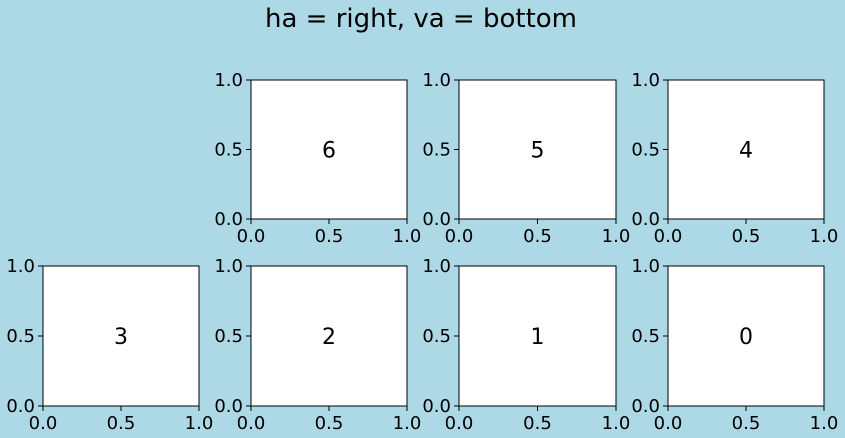 The height and width of the screenshot is (438, 845). I want to click on subplot-label: 0, so click(746, 337).